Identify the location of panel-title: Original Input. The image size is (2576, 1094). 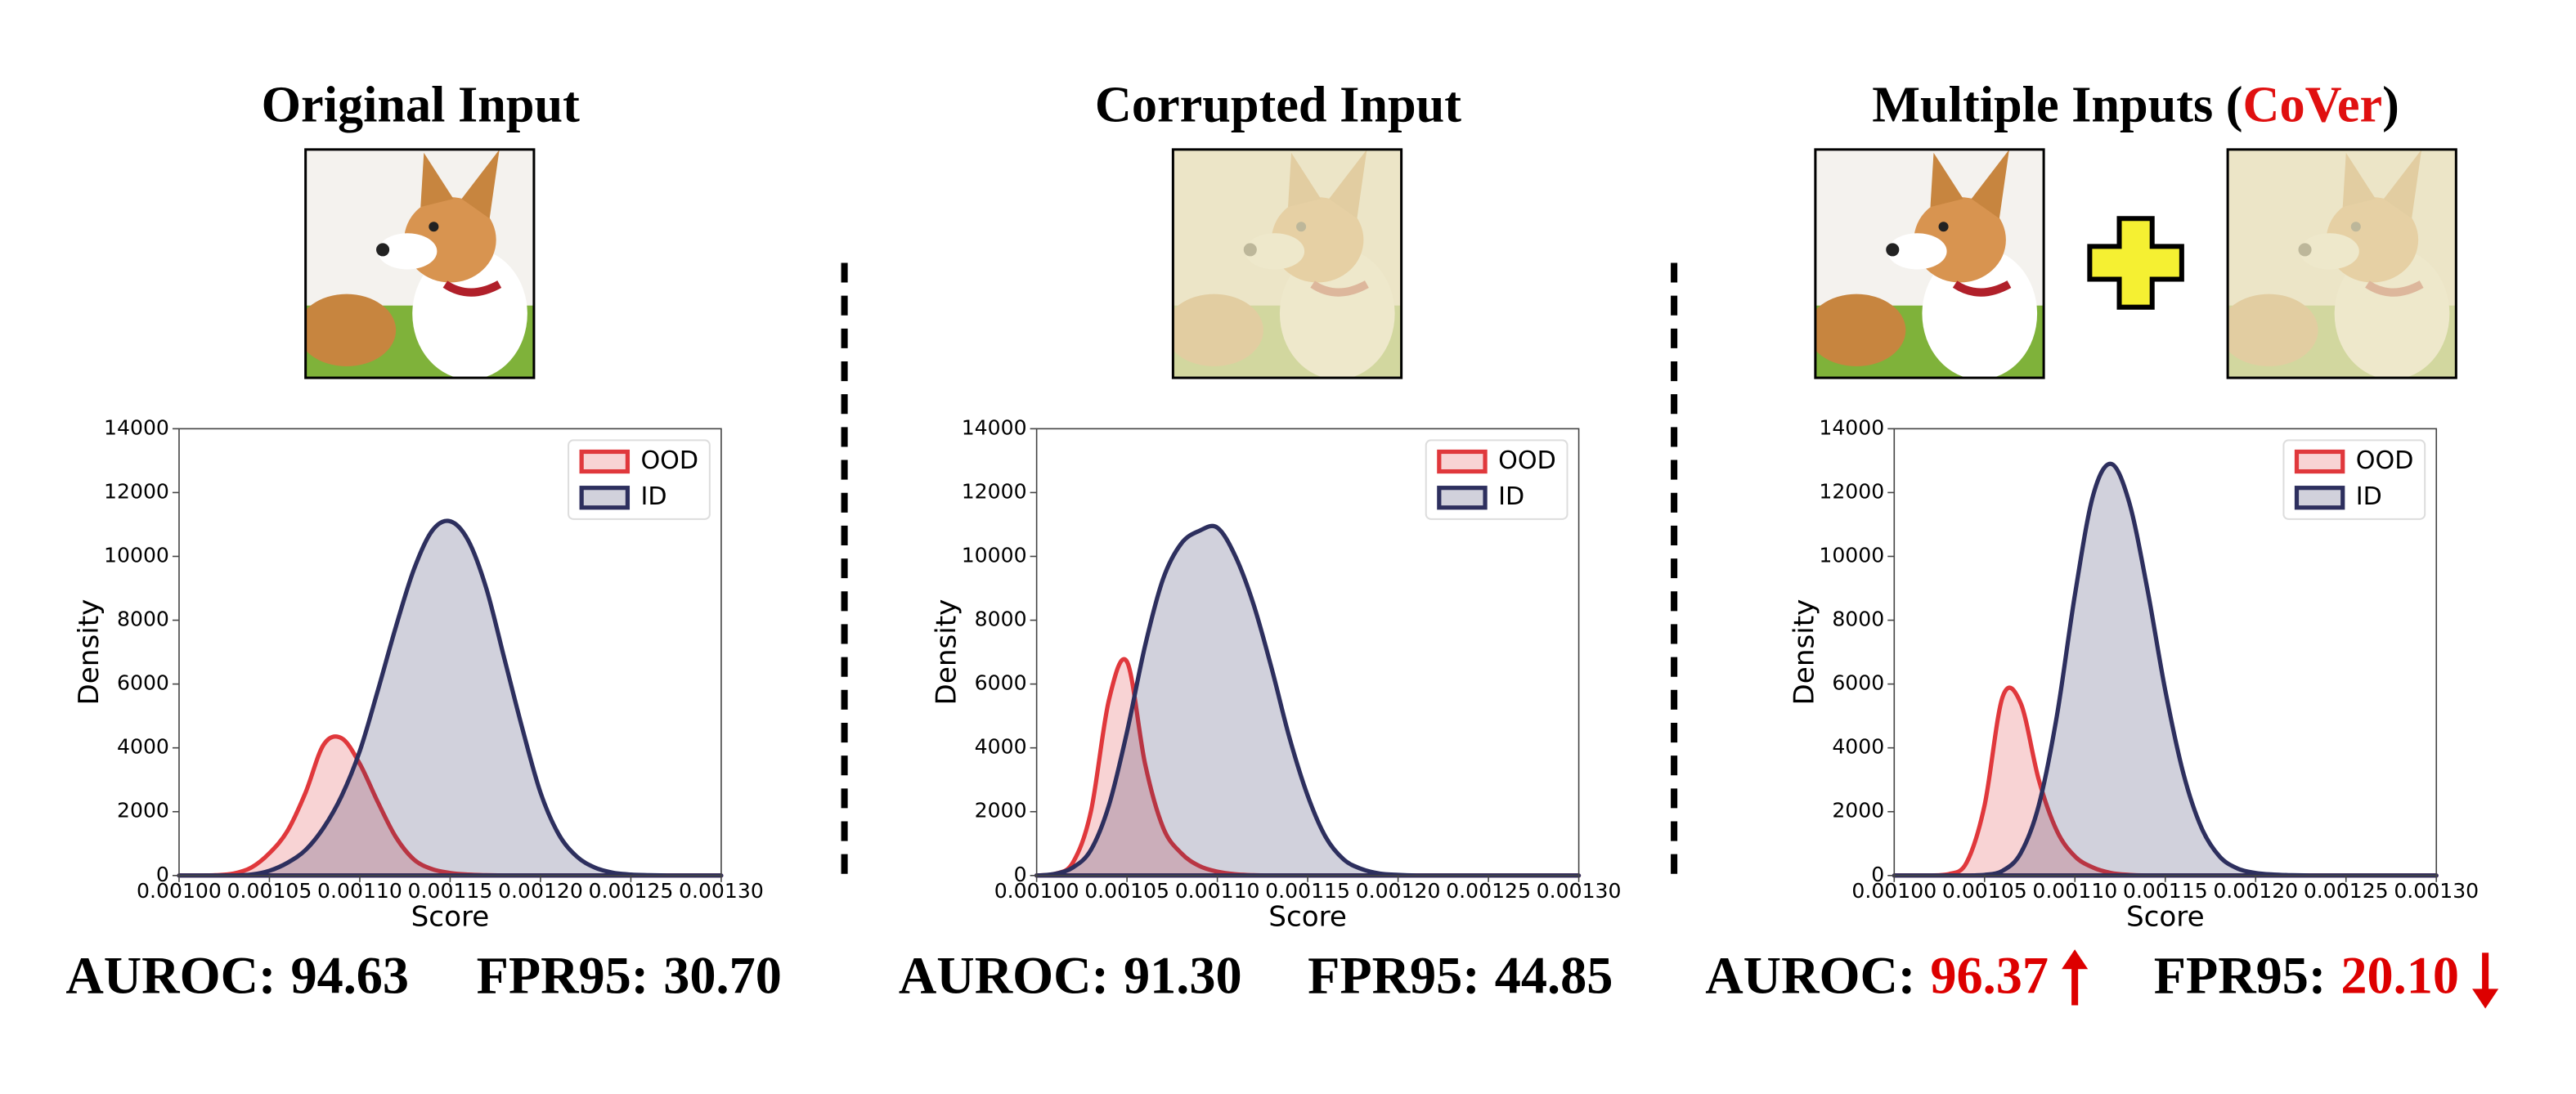
(421, 106).